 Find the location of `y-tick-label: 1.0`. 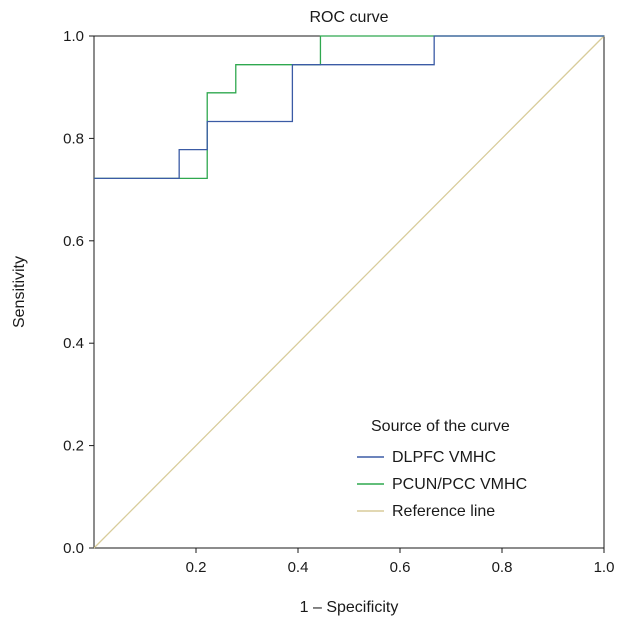

y-tick-label: 1.0 is located at coordinates (73, 36).